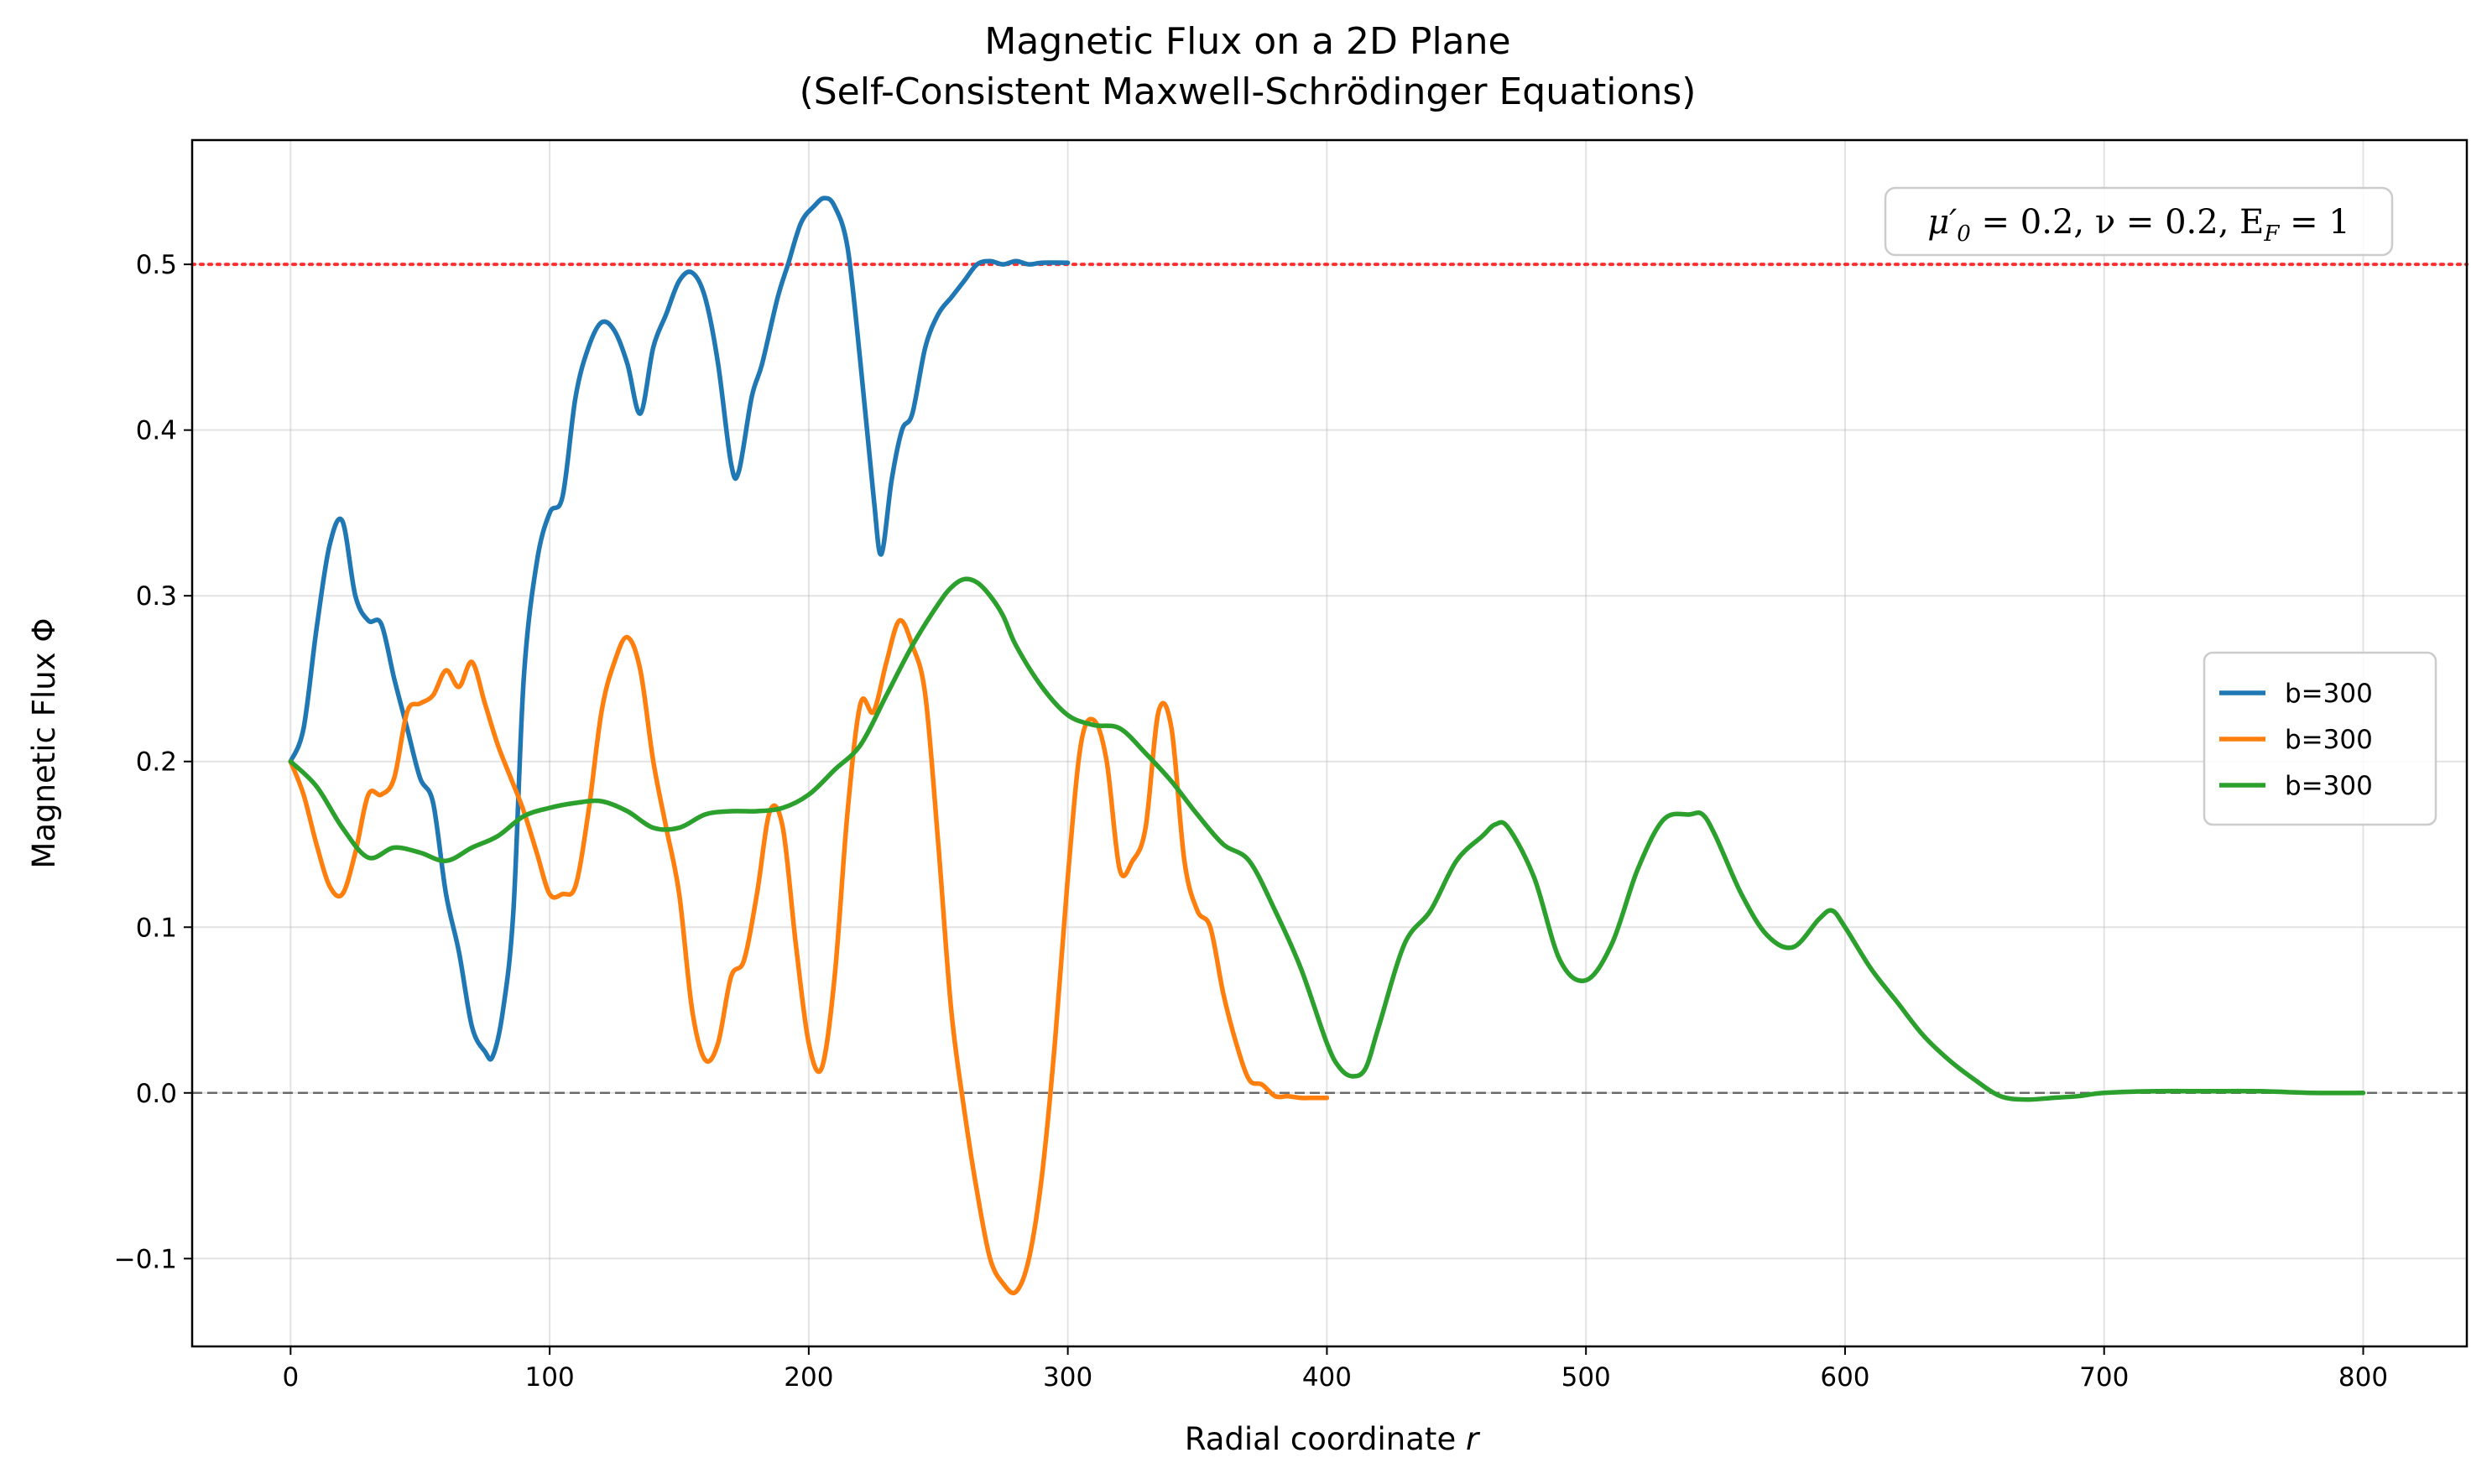  What do you see at coordinates (2314, 222) in the screenshot?
I see `annotation-rest2: = 1` at bounding box center [2314, 222].